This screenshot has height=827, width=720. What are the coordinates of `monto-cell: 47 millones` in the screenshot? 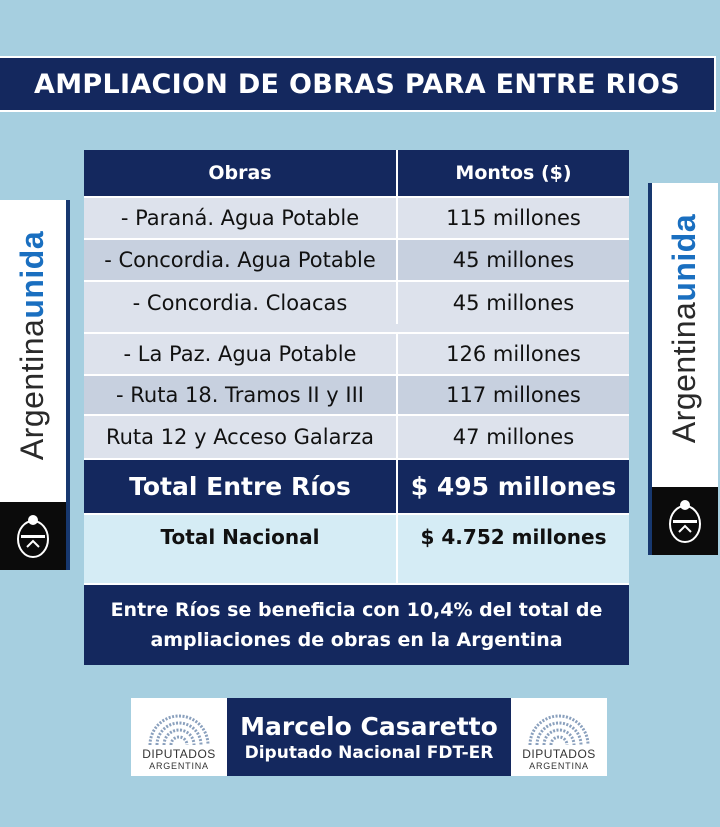 It's located at (513, 437).